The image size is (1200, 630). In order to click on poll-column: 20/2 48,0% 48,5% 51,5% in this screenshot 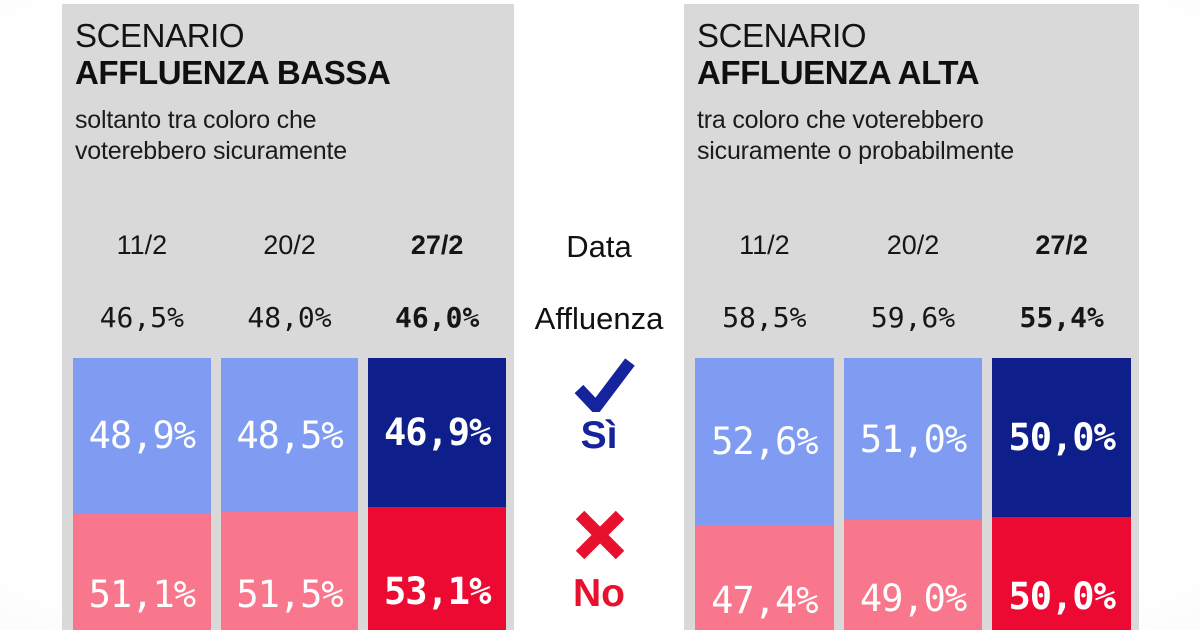, I will do `click(289, 317)`.